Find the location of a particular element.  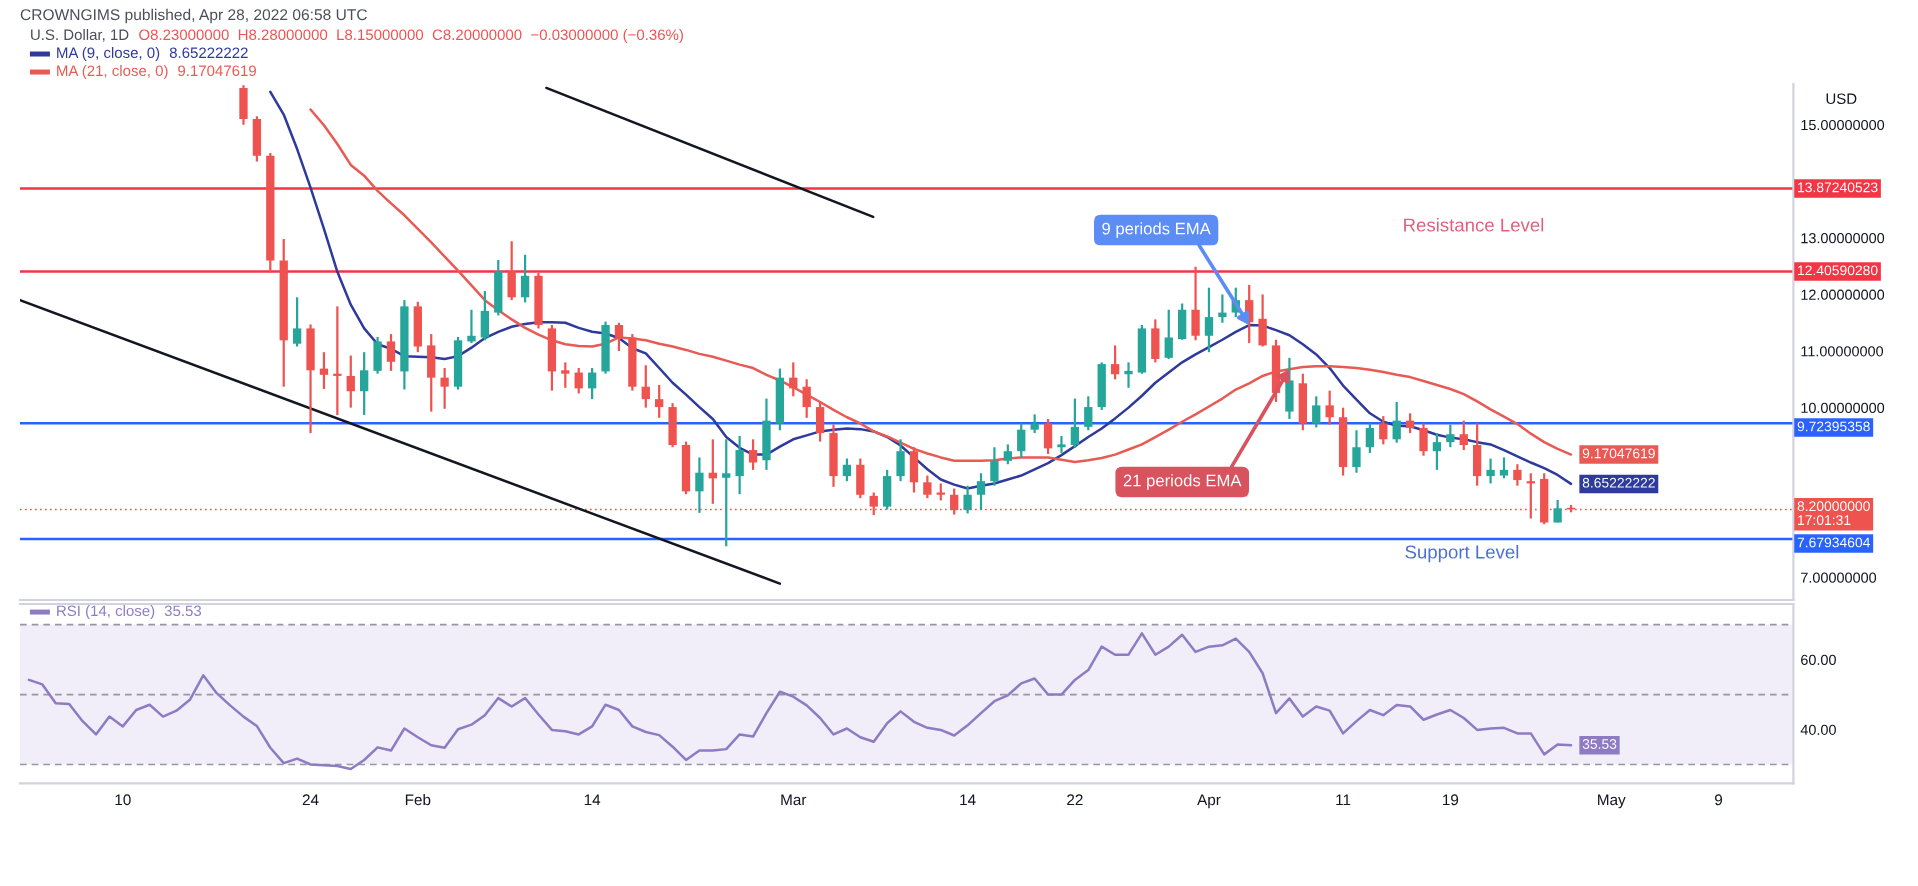

annotation: Support Level is located at coordinates (1462, 553).